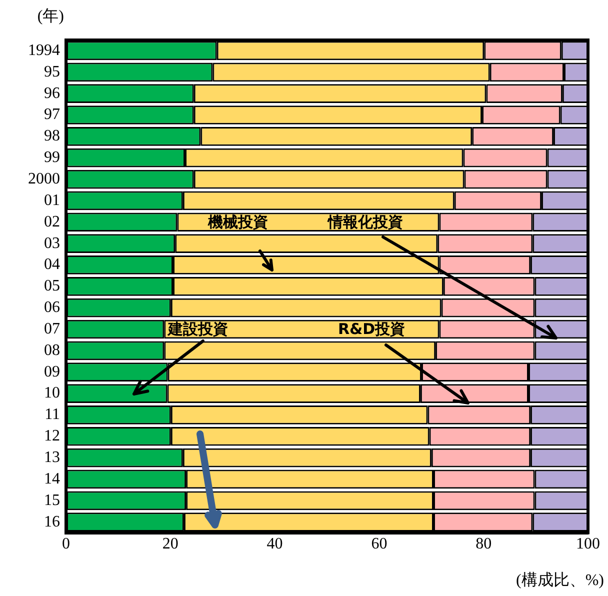 Image resolution: width=608 pixels, height=596 pixels. Describe the element at coordinates (44, 179) in the screenshot. I see `y-tick-label: 2000` at that location.